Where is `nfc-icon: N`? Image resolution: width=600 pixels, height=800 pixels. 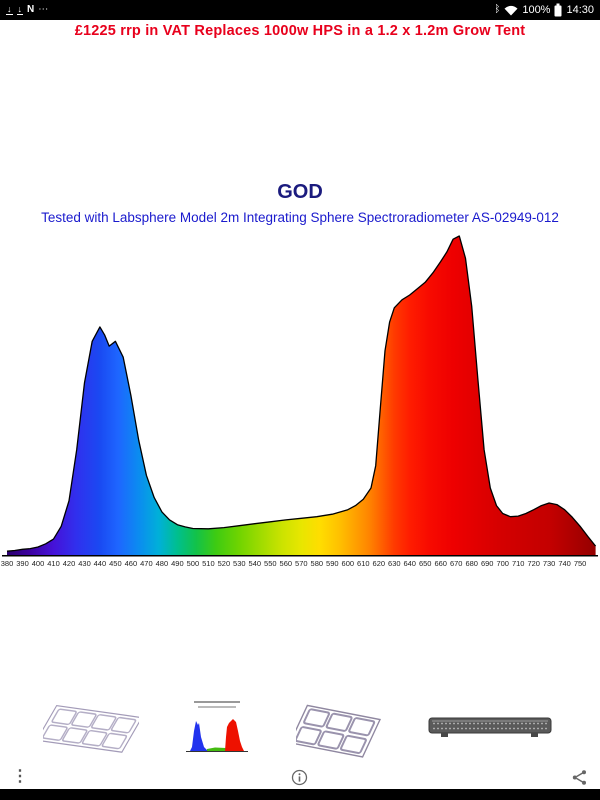
nfc-icon: N is located at coordinates (31, 9).